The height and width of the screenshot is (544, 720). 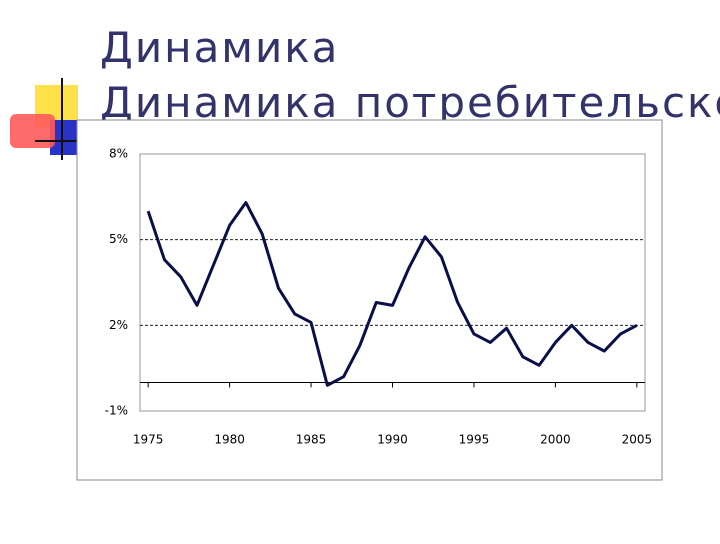 I want to click on x-tick-label: 1990, so click(x=392, y=440).